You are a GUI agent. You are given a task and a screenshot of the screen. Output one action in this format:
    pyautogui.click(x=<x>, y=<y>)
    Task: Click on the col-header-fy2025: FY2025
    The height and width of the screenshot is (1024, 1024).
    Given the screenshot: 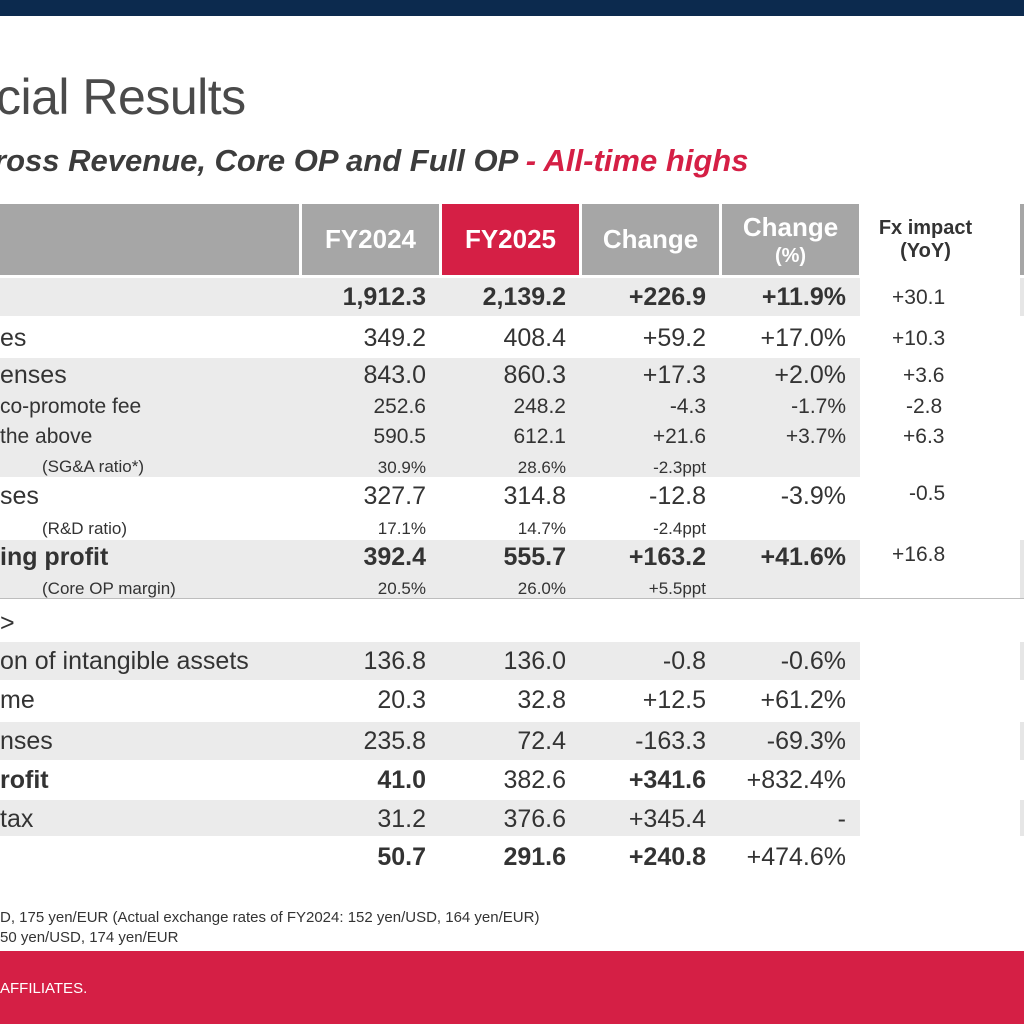 What is the action you would take?
    pyautogui.click(x=510, y=239)
    